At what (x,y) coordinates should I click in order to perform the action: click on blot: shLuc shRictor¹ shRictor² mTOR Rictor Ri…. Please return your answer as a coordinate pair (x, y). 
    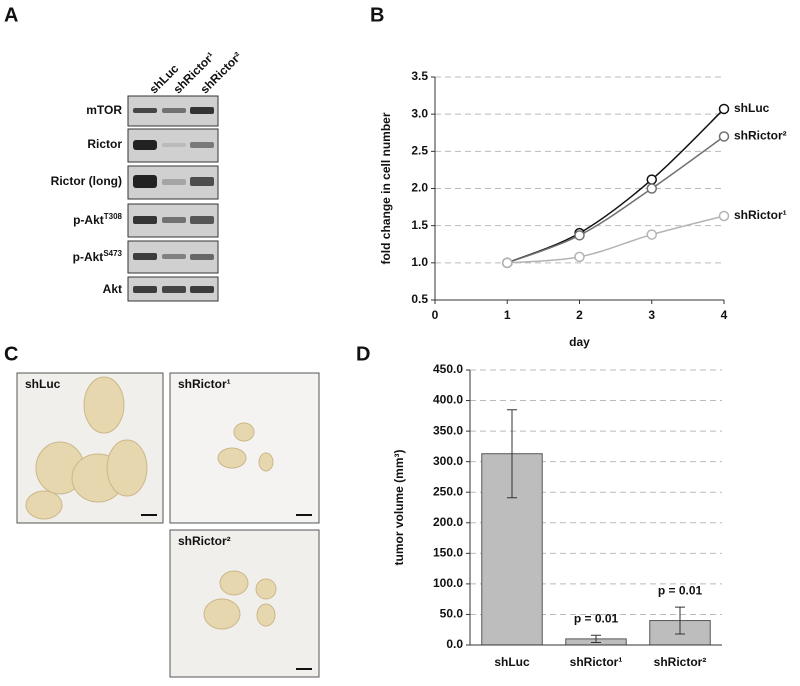
    Looking at the image, I should click on (148, 175).